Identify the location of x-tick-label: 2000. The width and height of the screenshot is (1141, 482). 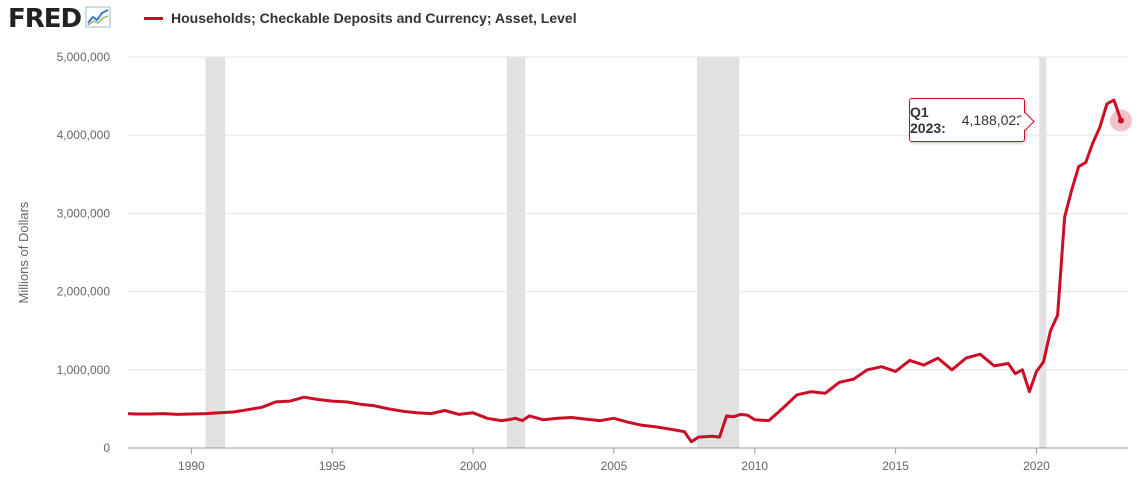
(473, 466).